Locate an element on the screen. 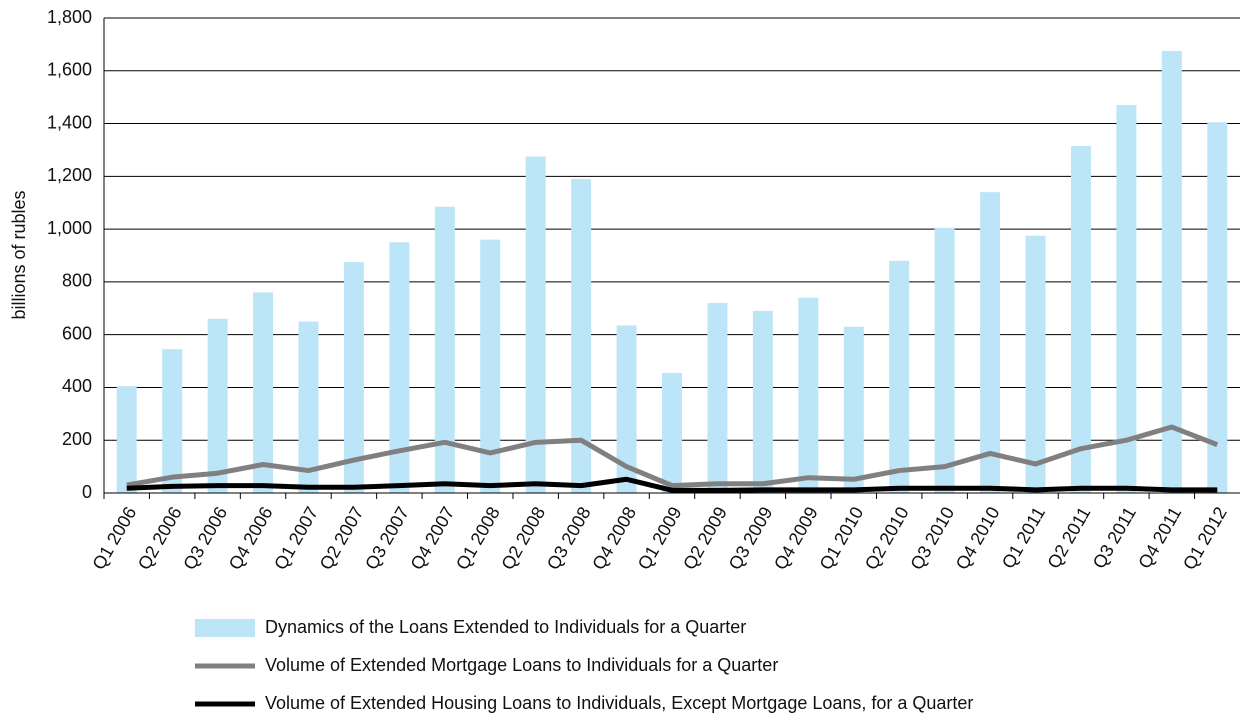 This screenshot has height=715, width=1253. y-tick-label: 400 is located at coordinates (77, 386).